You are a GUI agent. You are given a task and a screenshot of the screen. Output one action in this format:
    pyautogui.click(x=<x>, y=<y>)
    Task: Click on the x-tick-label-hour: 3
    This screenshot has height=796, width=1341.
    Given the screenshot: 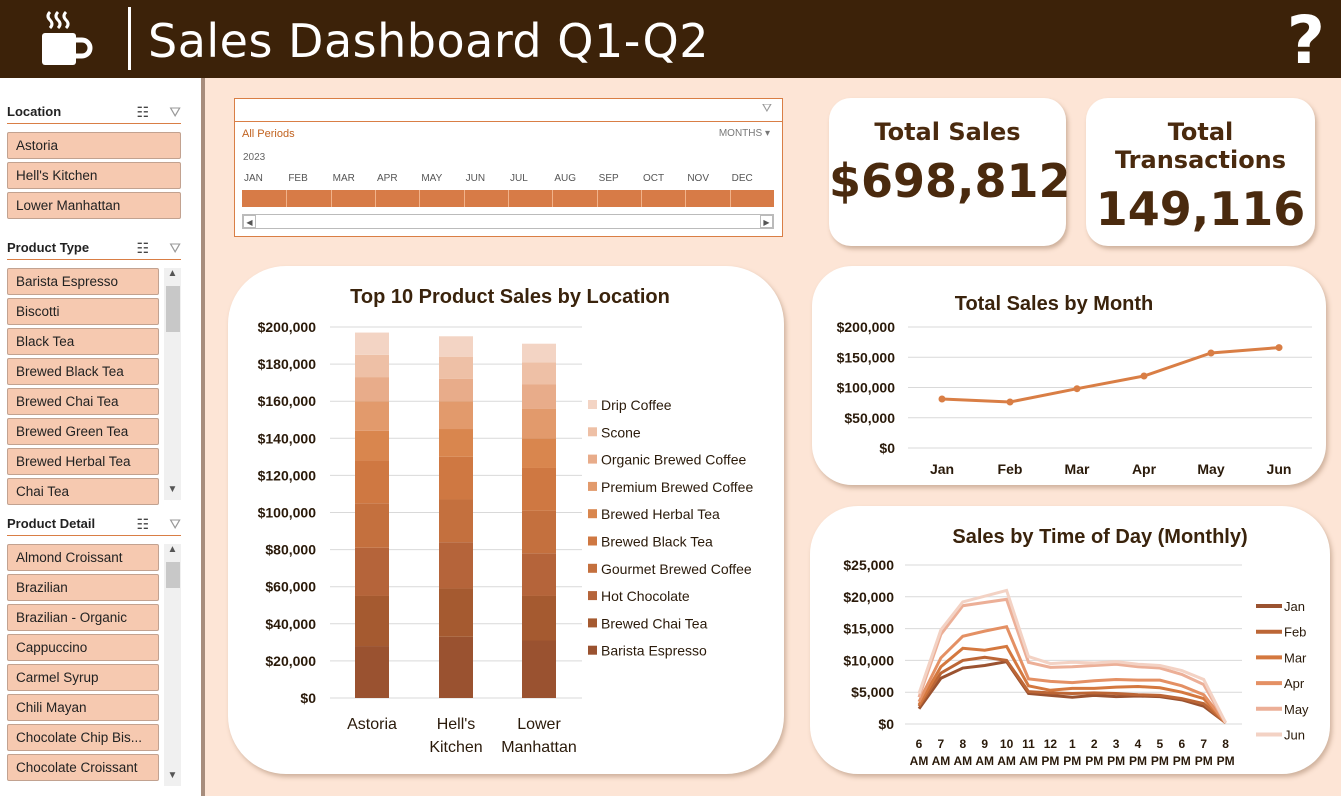 What is the action you would take?
    pyautogui.click(x=1116, y=744)
    